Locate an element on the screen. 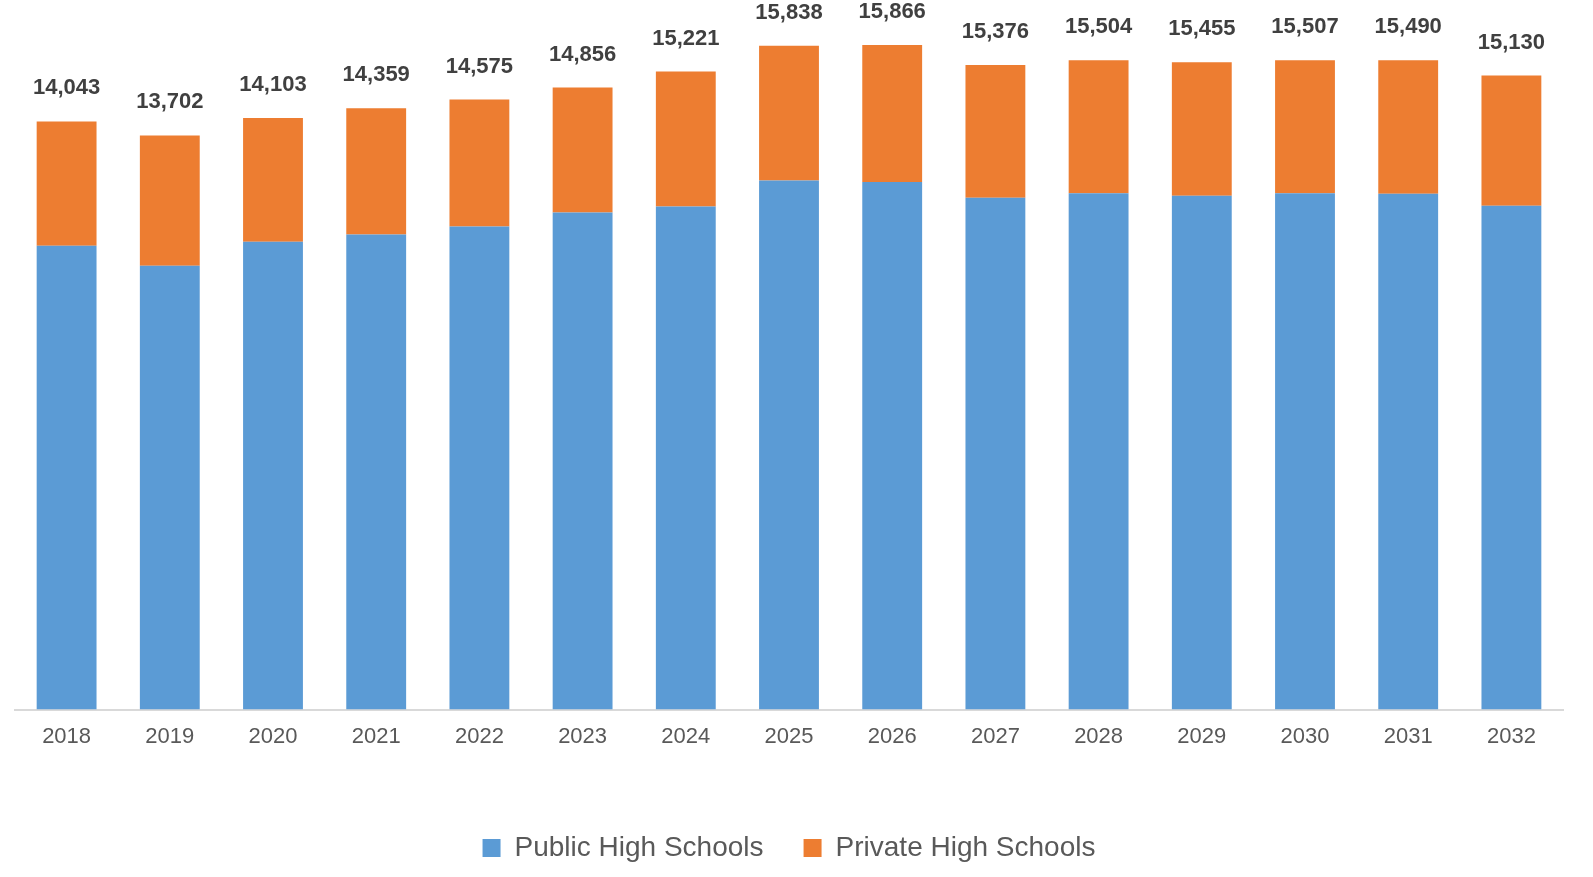  annotation: 15,376 is located at coordinates (995, 30).